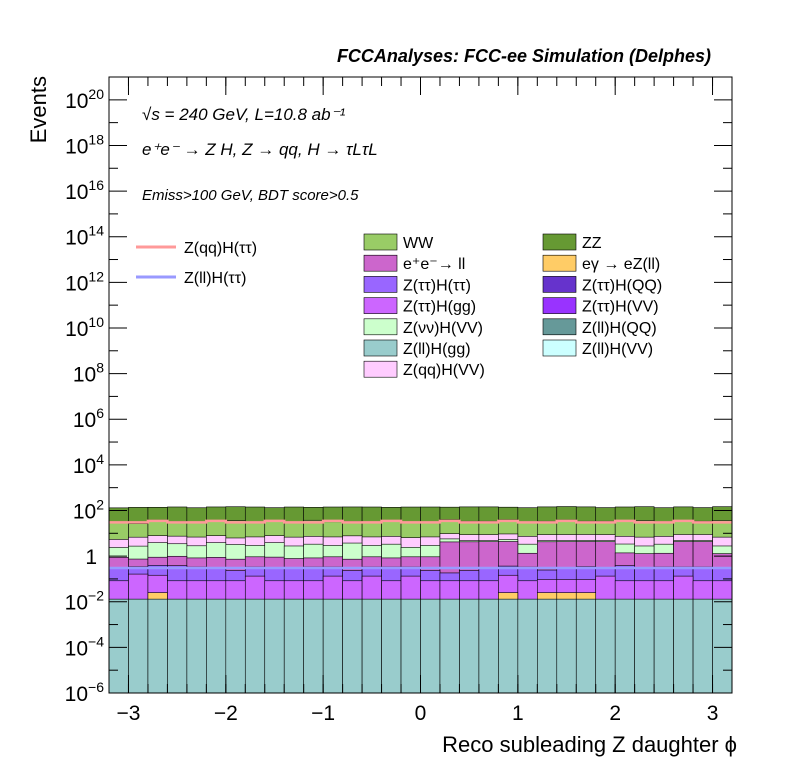 Image resolution: width=796 pixels, height=772 pixels. What do you see at coordinates (434, 264) in the screenshot?
I see `legend-box-label: e⁺e⁻→ ll` at bounding box center [434, 264].